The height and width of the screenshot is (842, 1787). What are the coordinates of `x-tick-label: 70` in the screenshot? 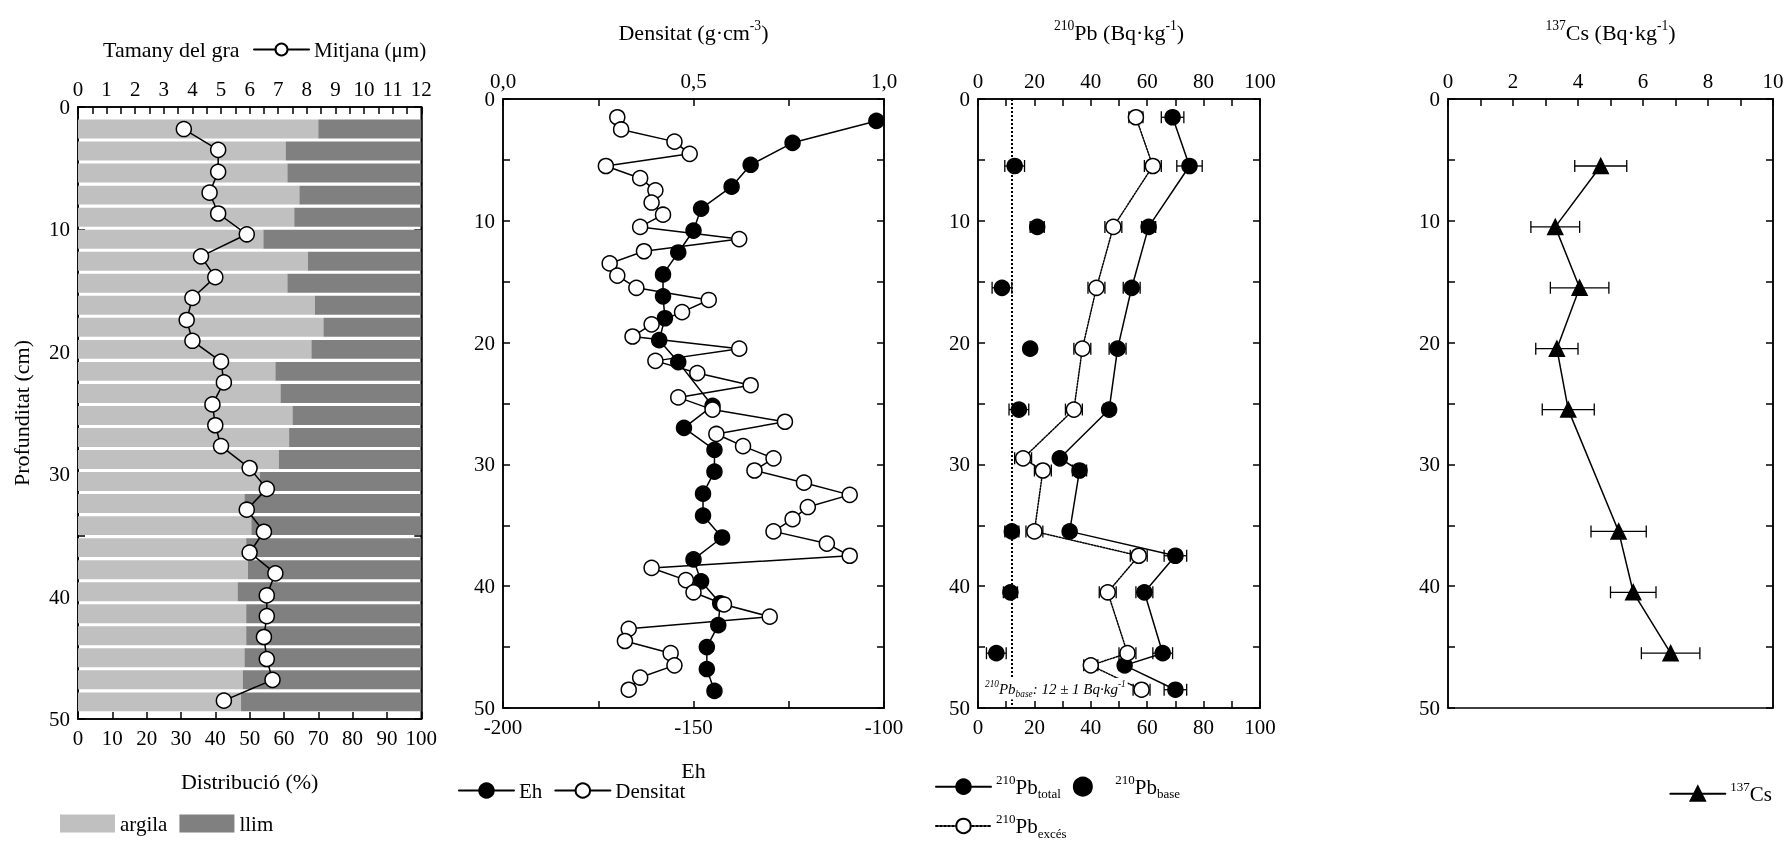 It's located at (318, 737).